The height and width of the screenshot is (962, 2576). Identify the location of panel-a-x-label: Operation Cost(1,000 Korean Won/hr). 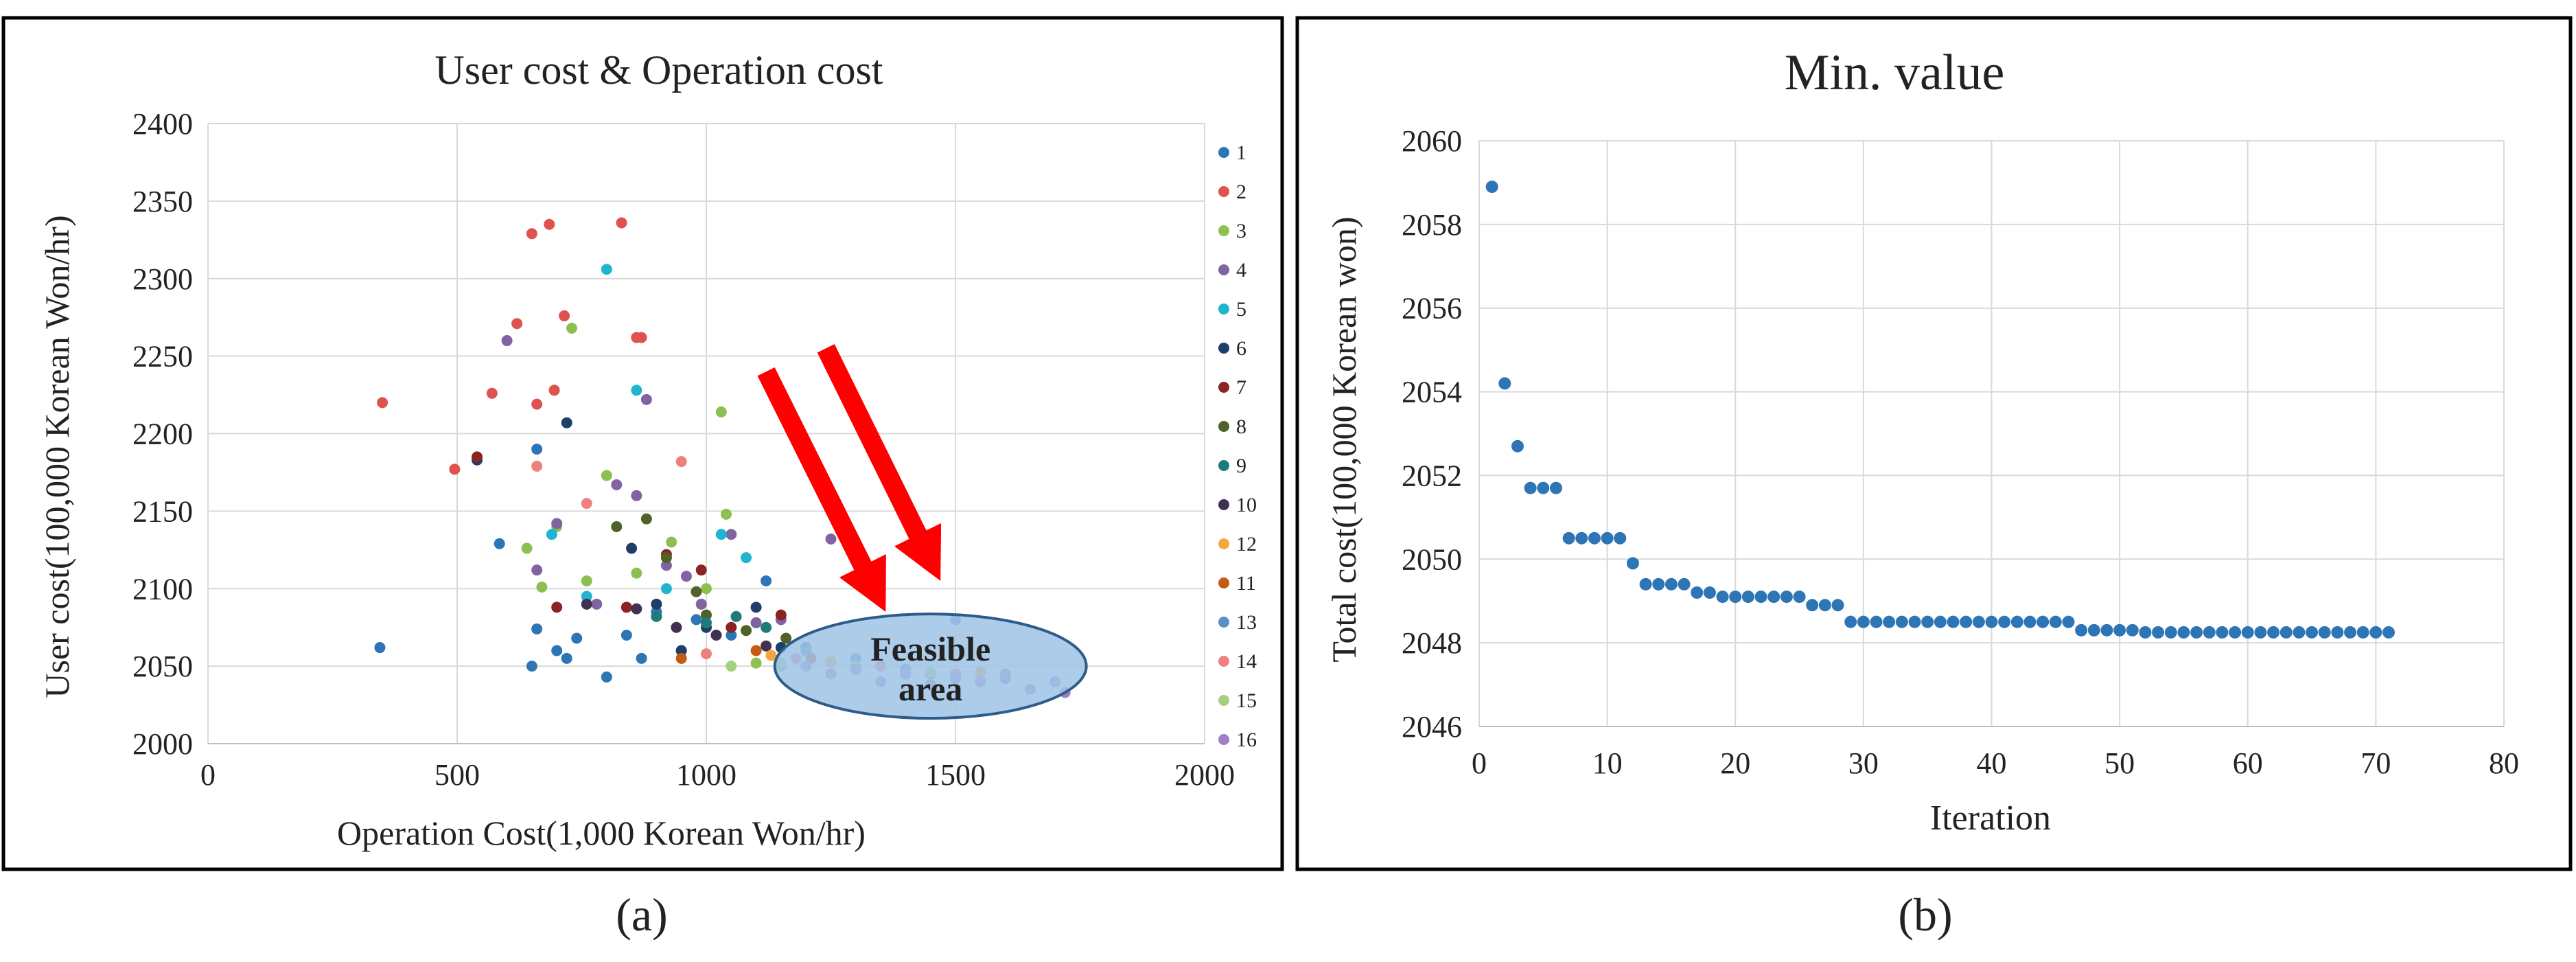
(601, 833).